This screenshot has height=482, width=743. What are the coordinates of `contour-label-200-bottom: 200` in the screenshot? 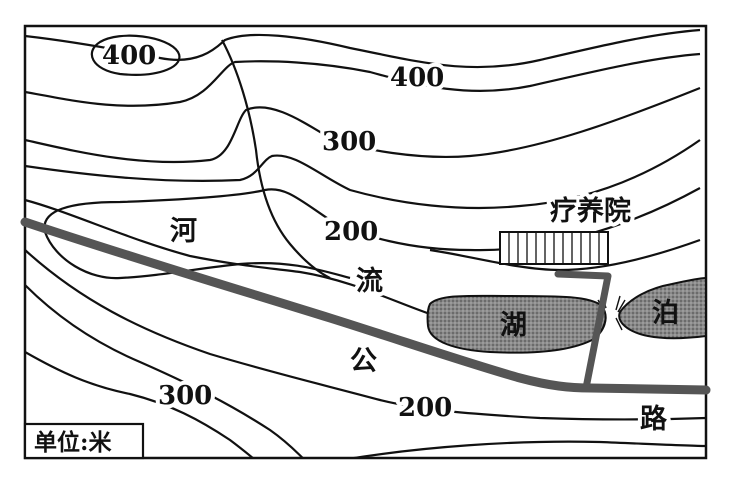 It's located at (425, 408).